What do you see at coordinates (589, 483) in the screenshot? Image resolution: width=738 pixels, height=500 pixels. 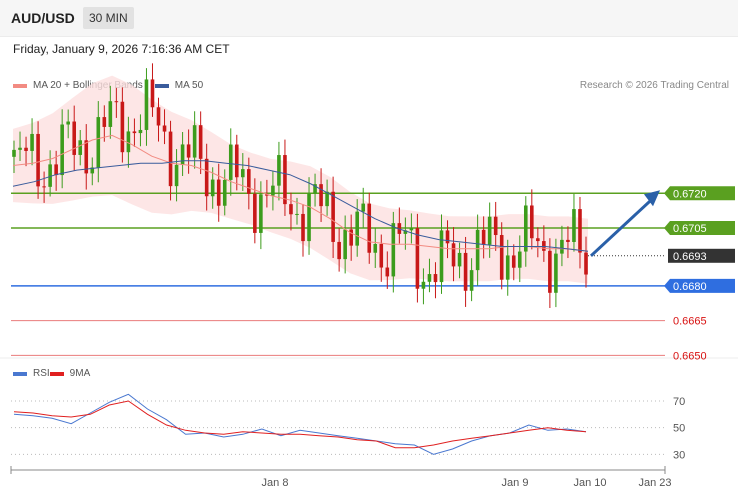 I see `x-tick-label: Jan 10` at bounding box center [589, 483].